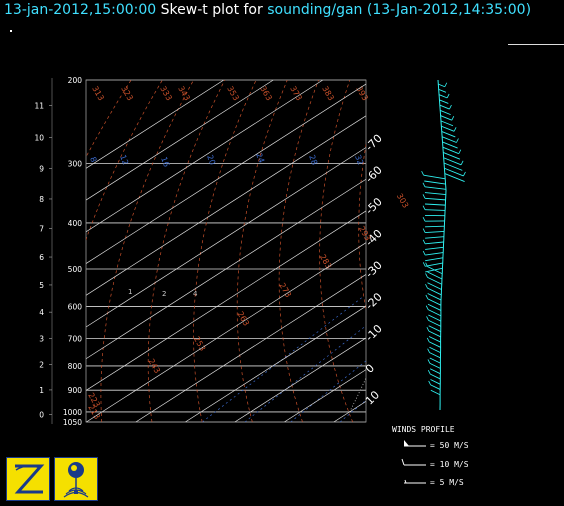  Describe the element at coordinates (359, 160) in the screenshot. I see `mixing-ratio-label: 32` at that location.